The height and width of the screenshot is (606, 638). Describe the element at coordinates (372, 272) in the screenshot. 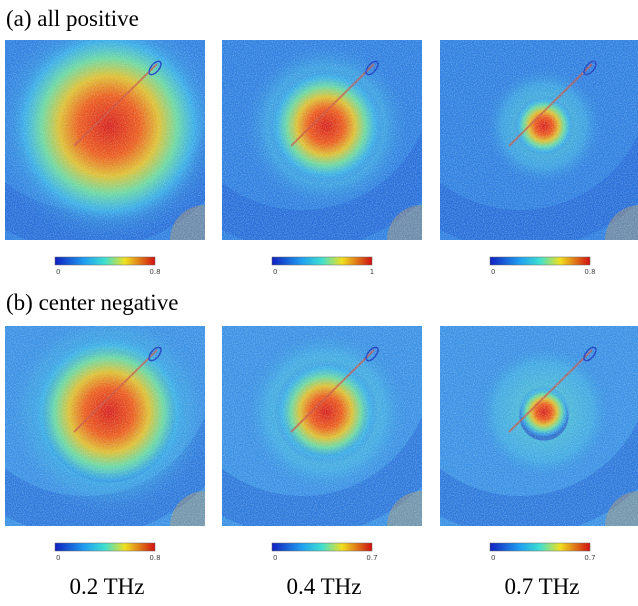

I see `colorbar-max: 1` at that location.